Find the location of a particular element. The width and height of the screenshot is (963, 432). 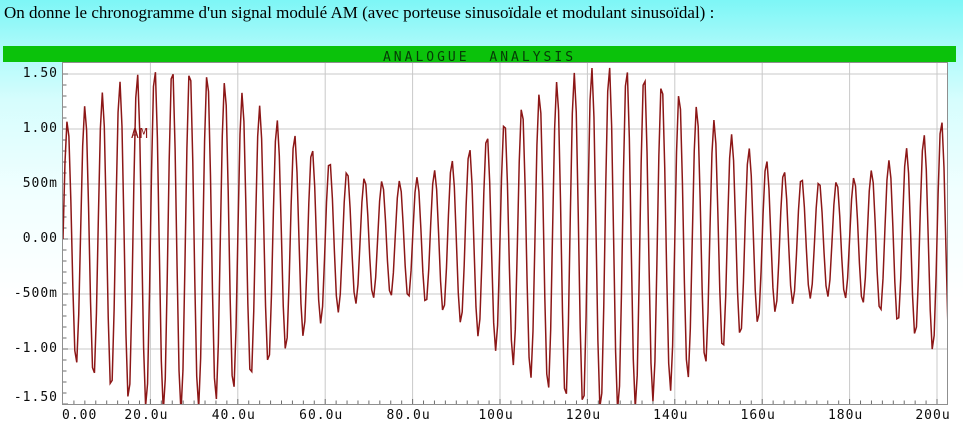

x-tick-label: 180u is located at coordinates (845, 415).